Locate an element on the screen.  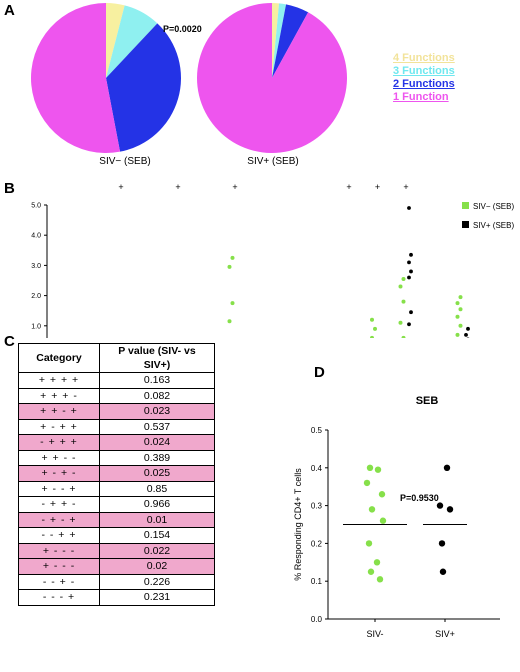
category-cell: + + + - is located at coordinates (59, 395).